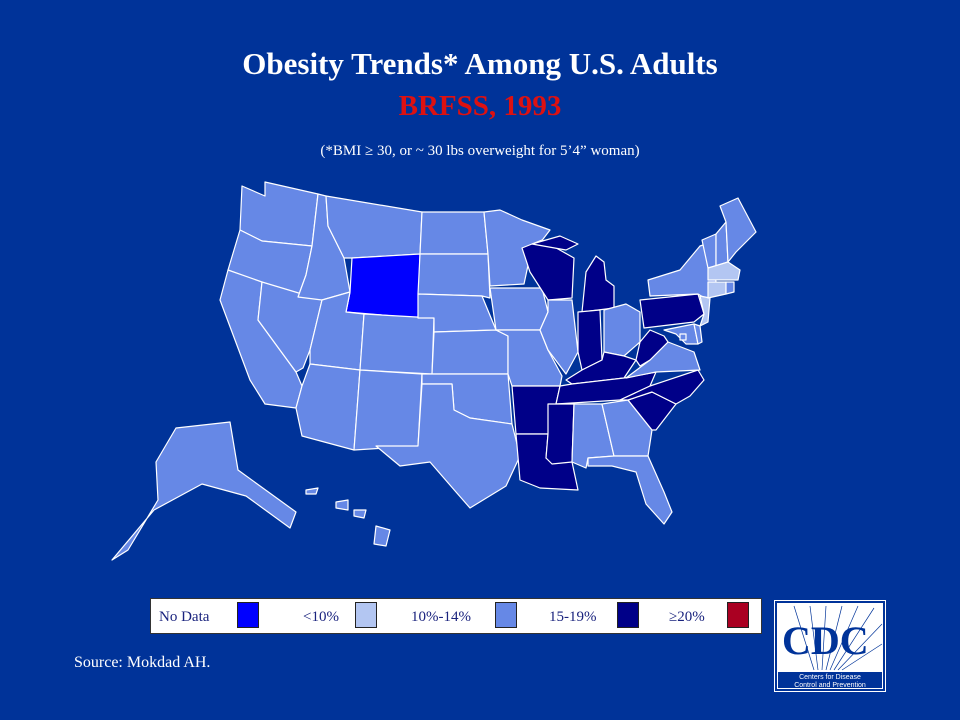 This screenshot has height=720, width=960. I want to click on legend-swatch-no-data, so click(248, 615).